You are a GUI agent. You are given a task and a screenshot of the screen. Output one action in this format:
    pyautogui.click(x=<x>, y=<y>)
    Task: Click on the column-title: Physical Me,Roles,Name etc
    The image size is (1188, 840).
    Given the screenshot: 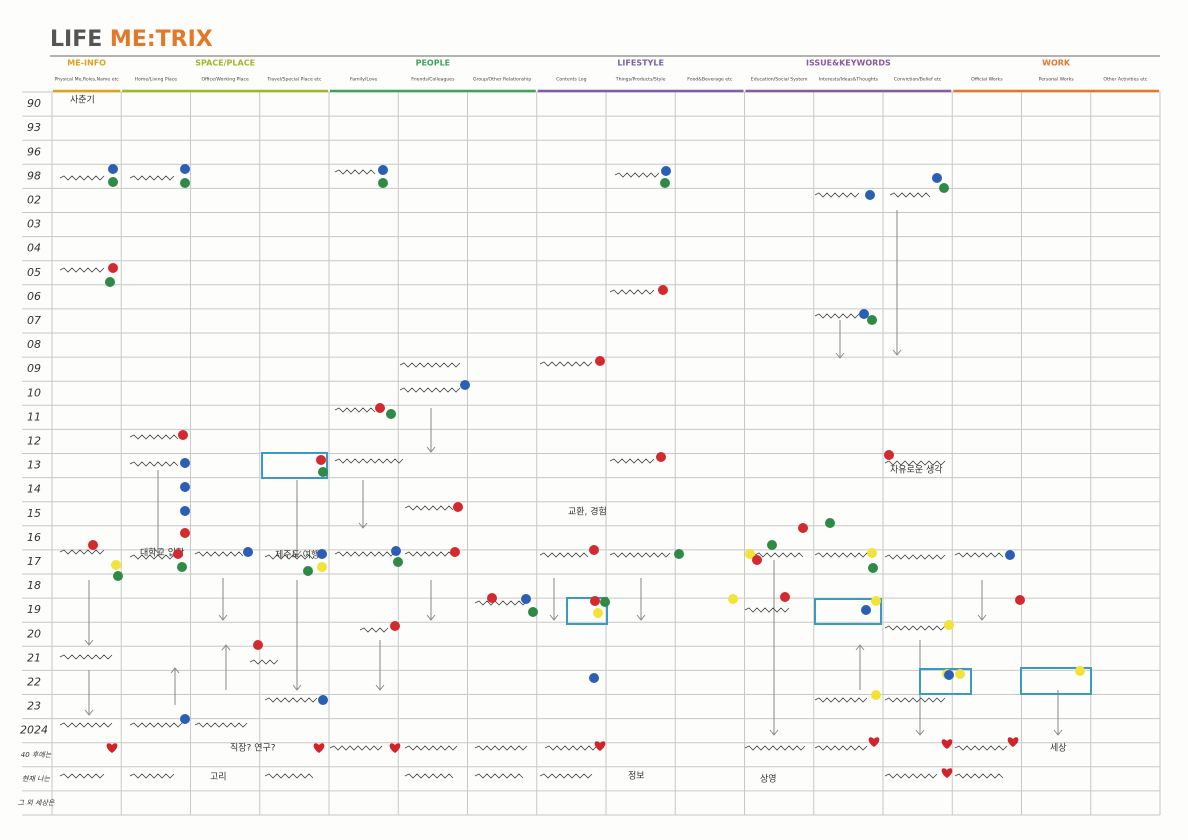 What is the action you would take?
    pyautogui.click(x=86, y=80)
    